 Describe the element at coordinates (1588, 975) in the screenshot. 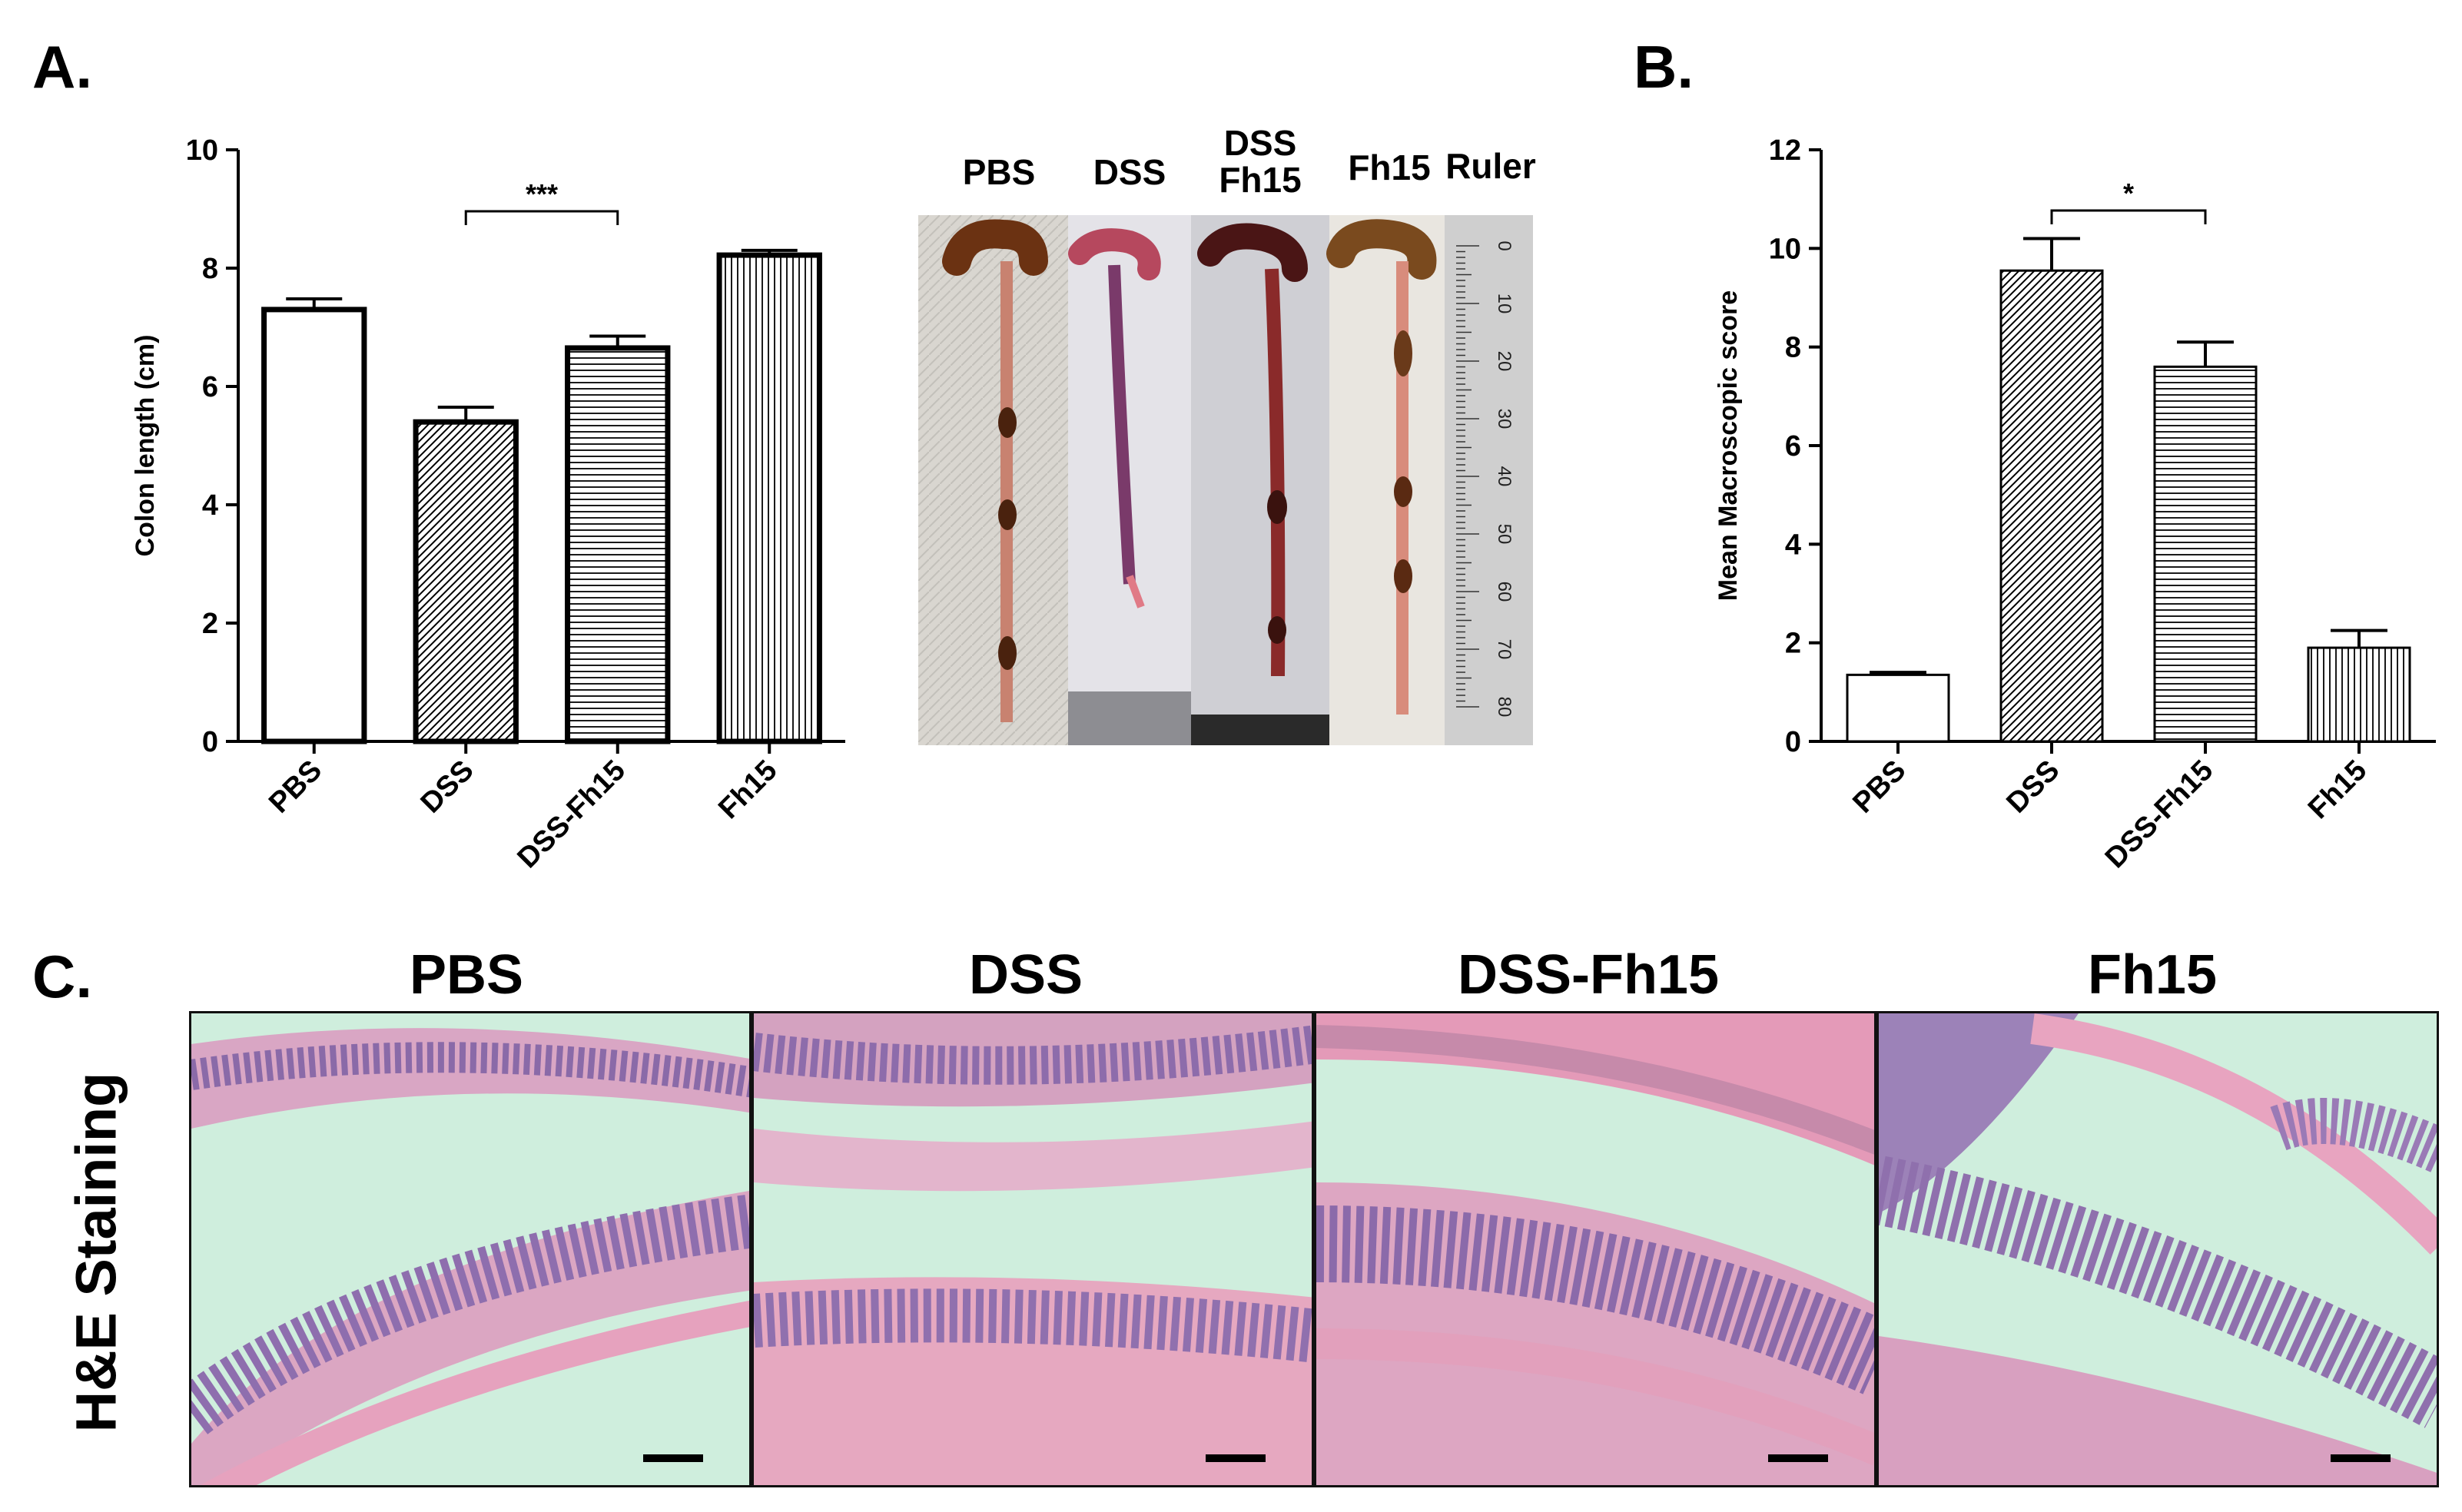

I see `he-title-dss-fh15: DSS-Fh15` at that location.